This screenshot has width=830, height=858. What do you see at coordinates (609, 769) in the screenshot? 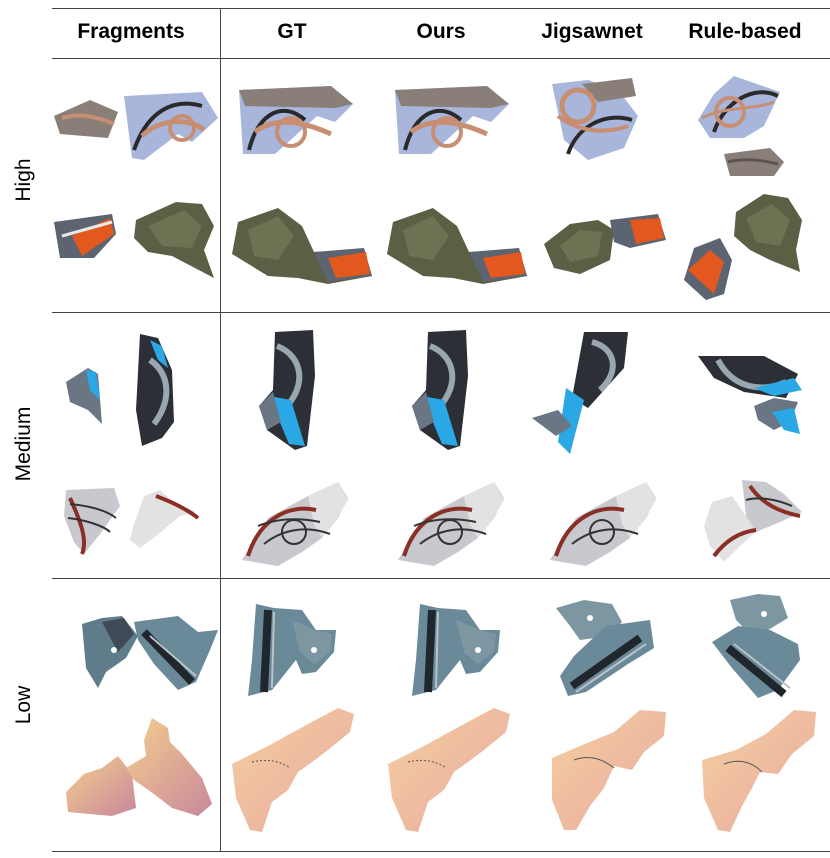
I see `low-2-jigsawnet` at bounding box center [609, 769].